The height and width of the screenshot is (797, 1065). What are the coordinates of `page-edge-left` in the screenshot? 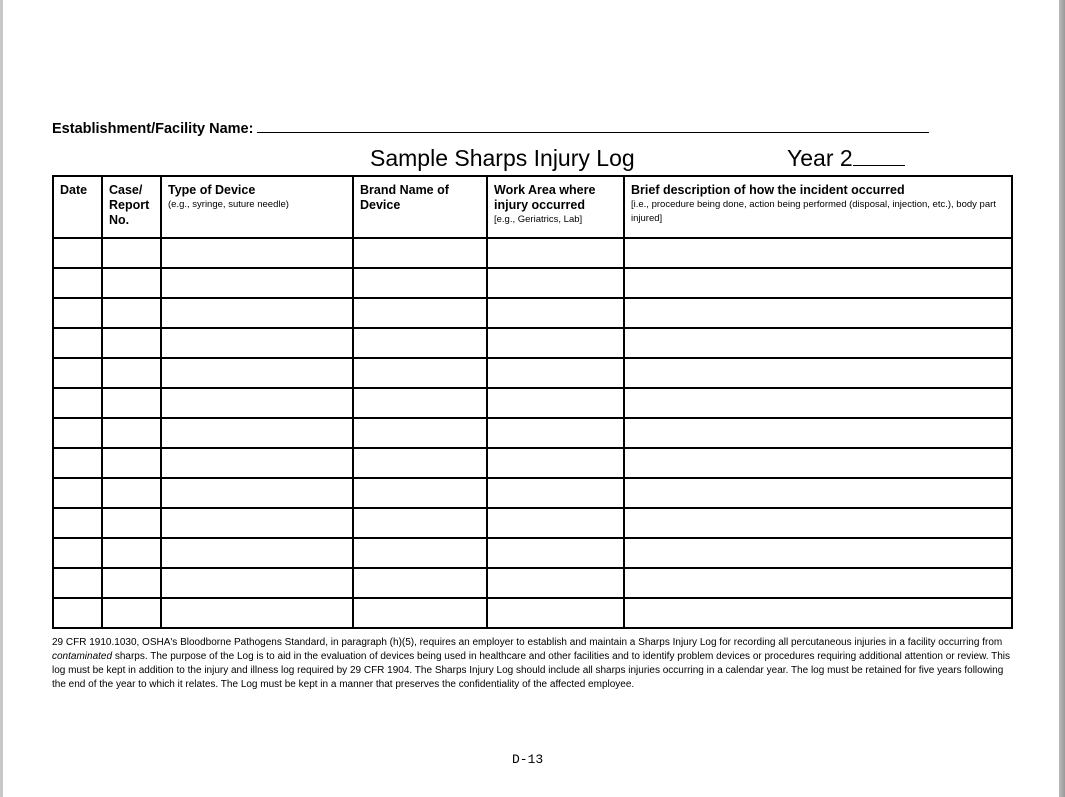 It's located at (1, 398).